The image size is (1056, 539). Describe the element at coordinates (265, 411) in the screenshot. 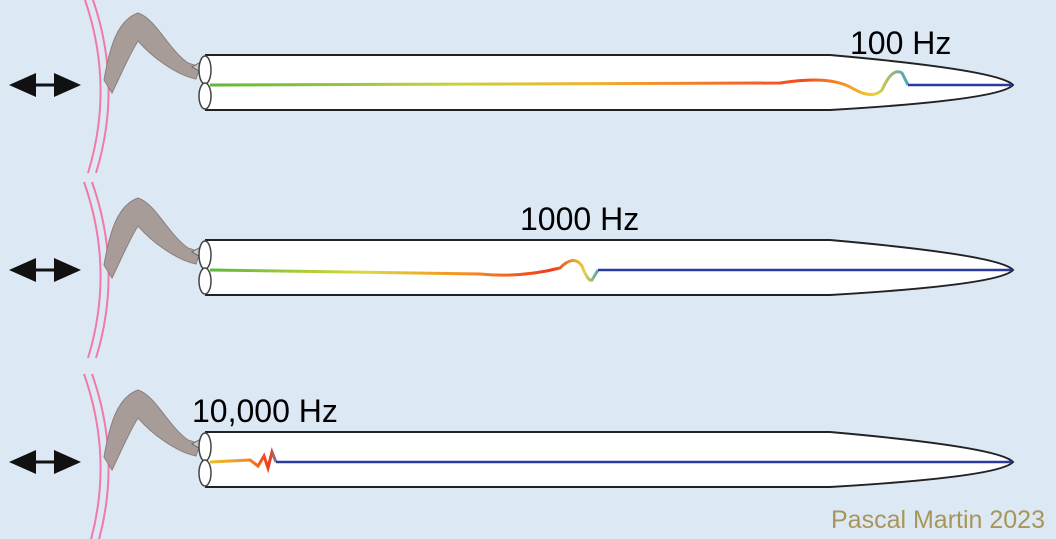

I see `frequency-label: 10,000 Hz` at that location.